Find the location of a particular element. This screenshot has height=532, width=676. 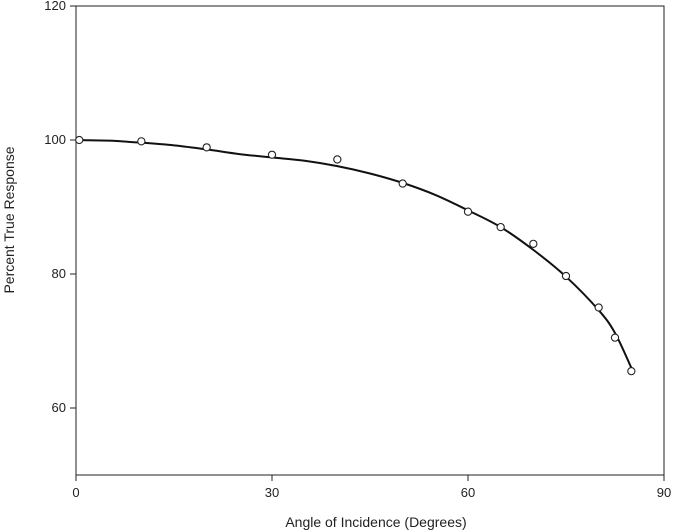

x-tick-label: 0 is located at coordinates (75, 492).